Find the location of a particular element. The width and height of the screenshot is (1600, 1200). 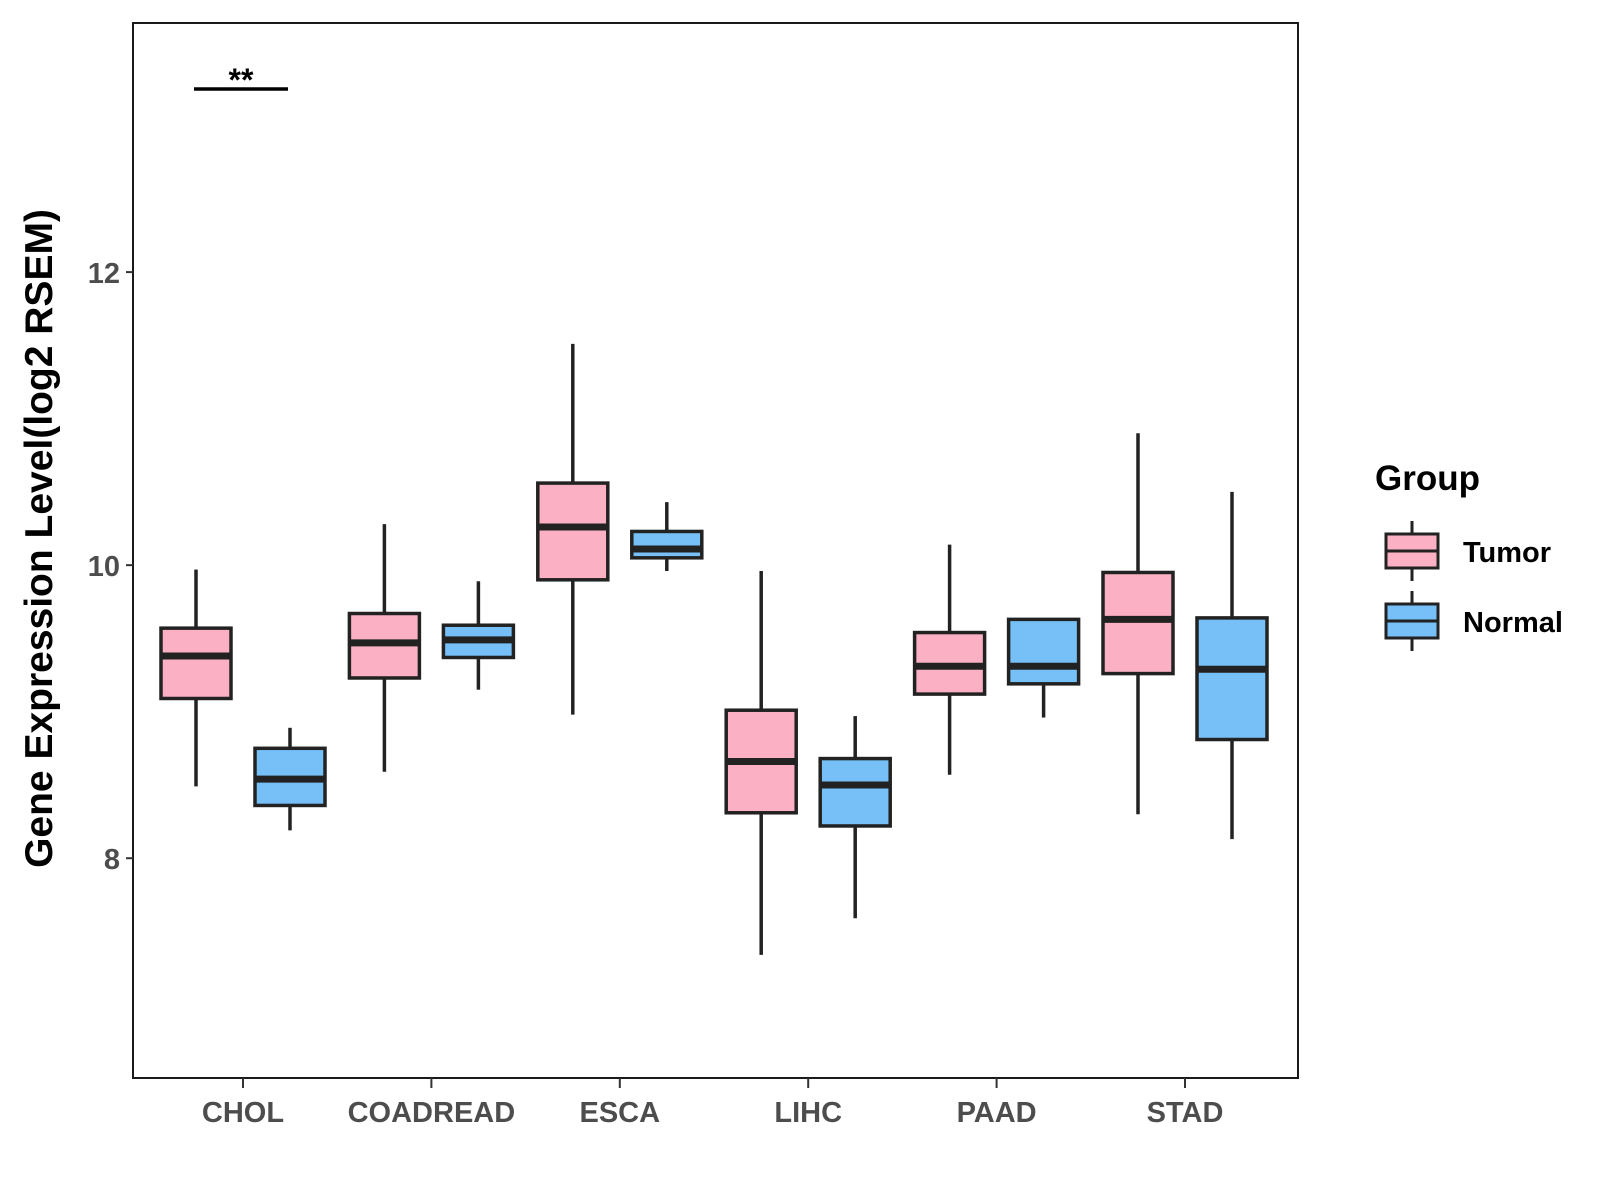

box-tumor-chol is located at coordinates (196, 663).